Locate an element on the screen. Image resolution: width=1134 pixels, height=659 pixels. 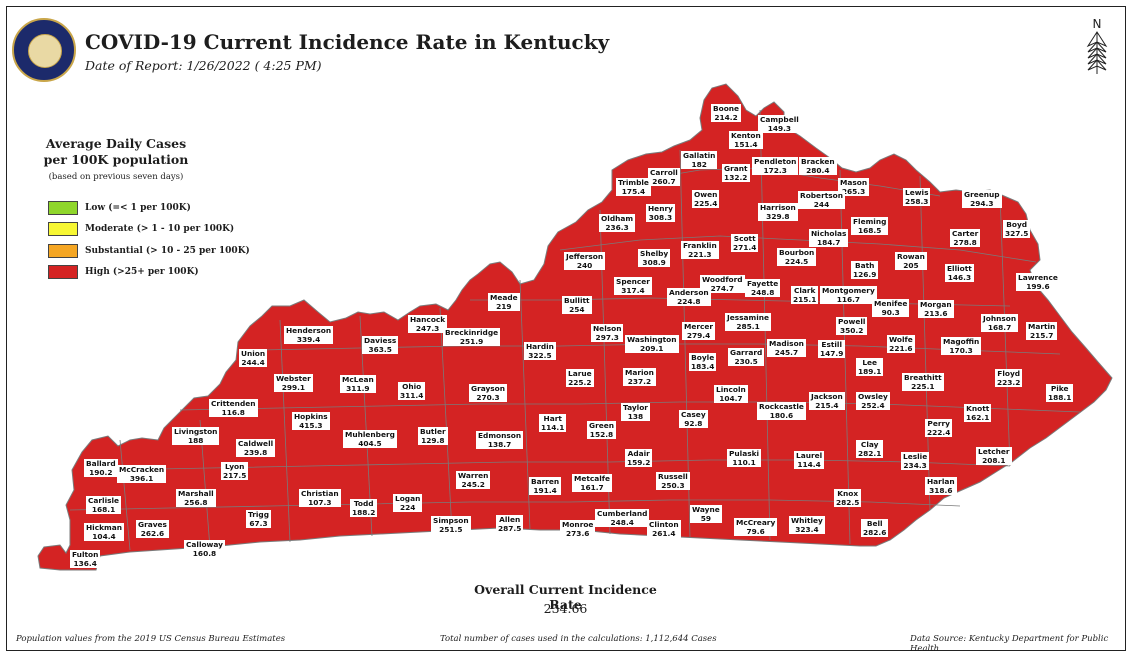
county-name: Union is located at coordinates (253, 353).